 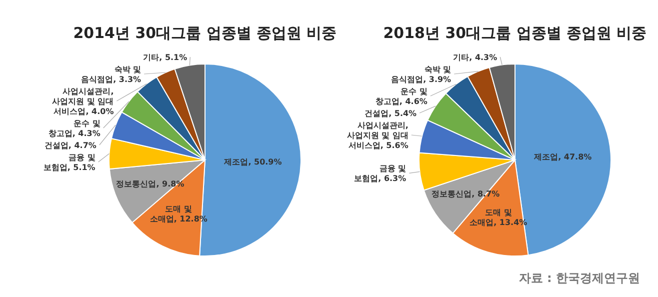 I want to click on slice-label: 사업시설관리, 사업지원 및 임대 서비스업, 4.0%, so click(x=83, y=101).